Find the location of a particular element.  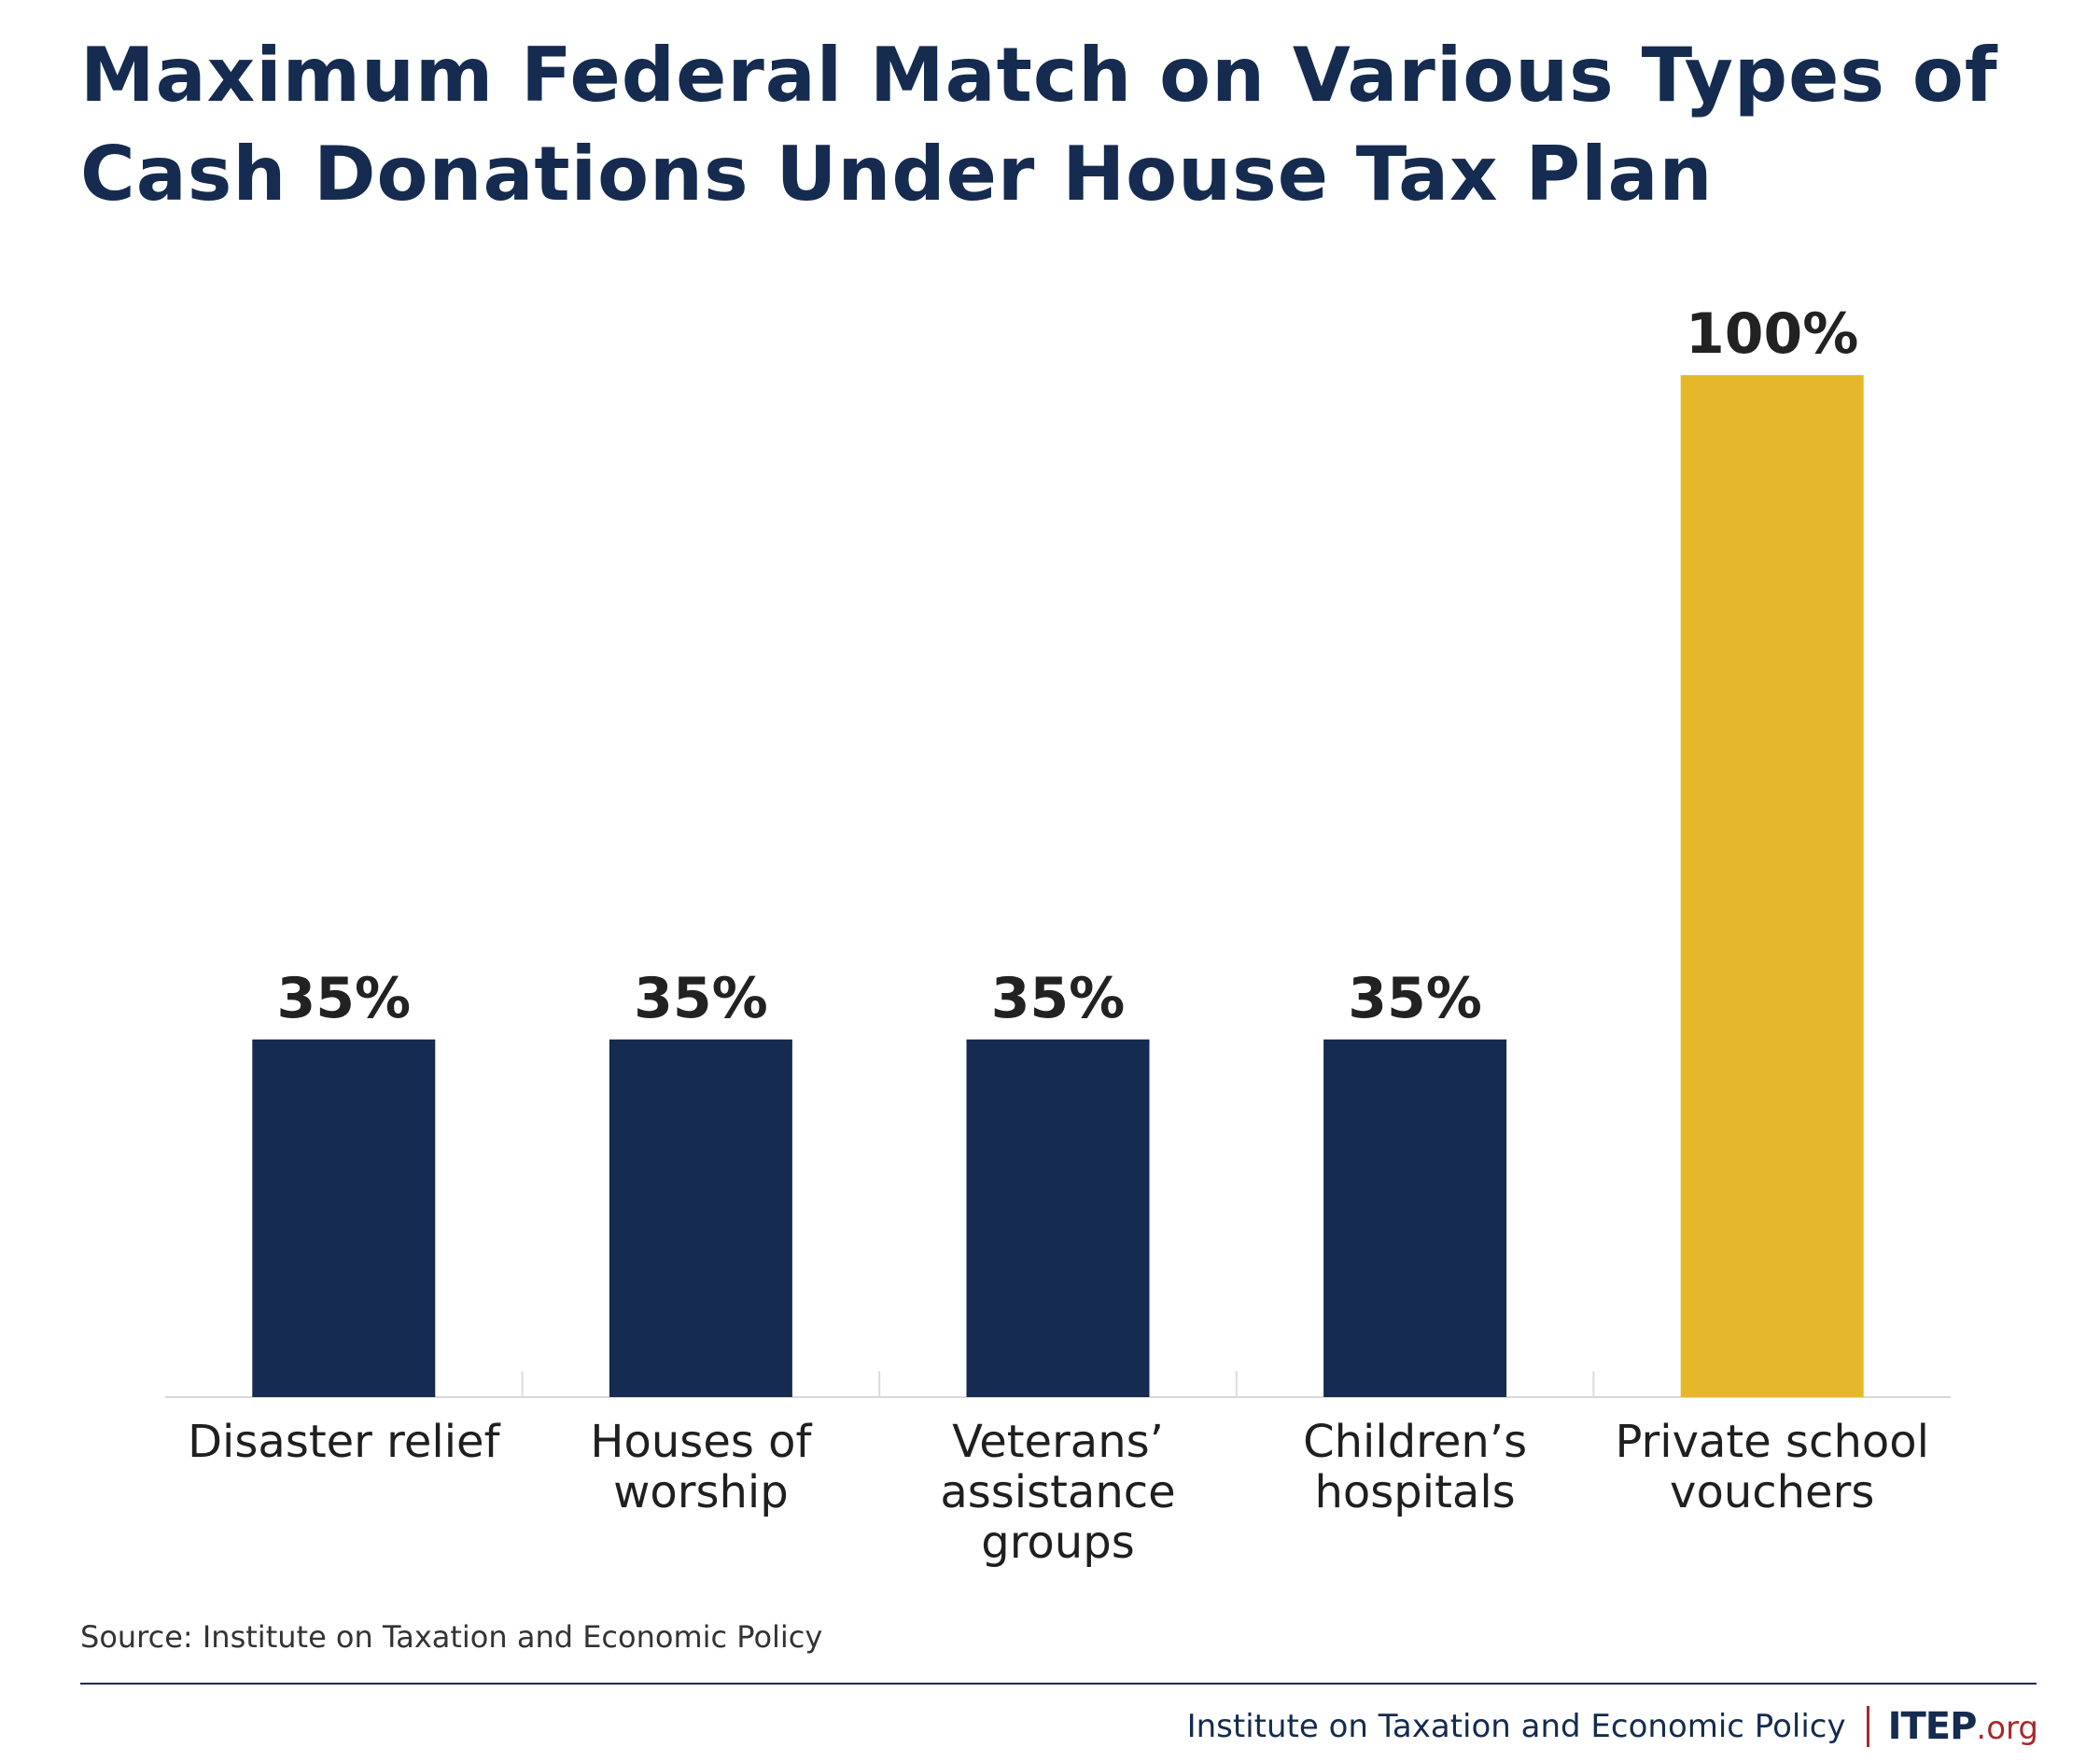

category-label: Houses of worship is located at coordinates (701, 1467).